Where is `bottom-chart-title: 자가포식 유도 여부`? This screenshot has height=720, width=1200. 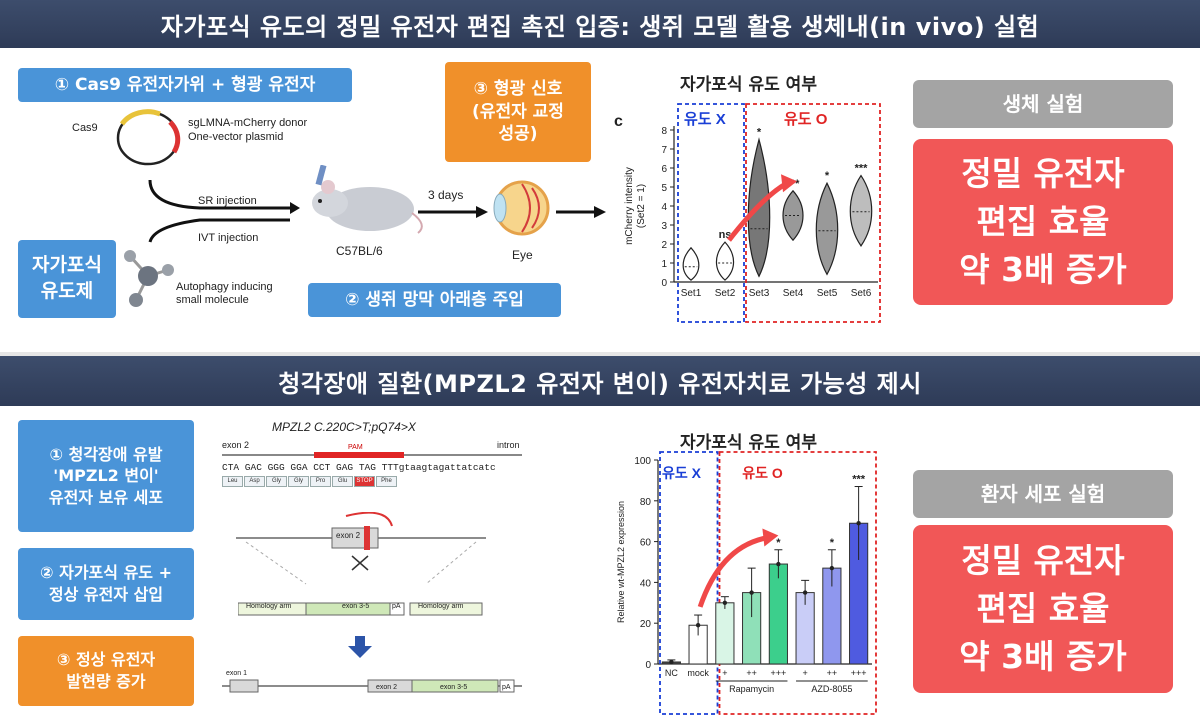 bottom-chart-title: 자가포식 유도 여부 is located at coordinates (748, 443).